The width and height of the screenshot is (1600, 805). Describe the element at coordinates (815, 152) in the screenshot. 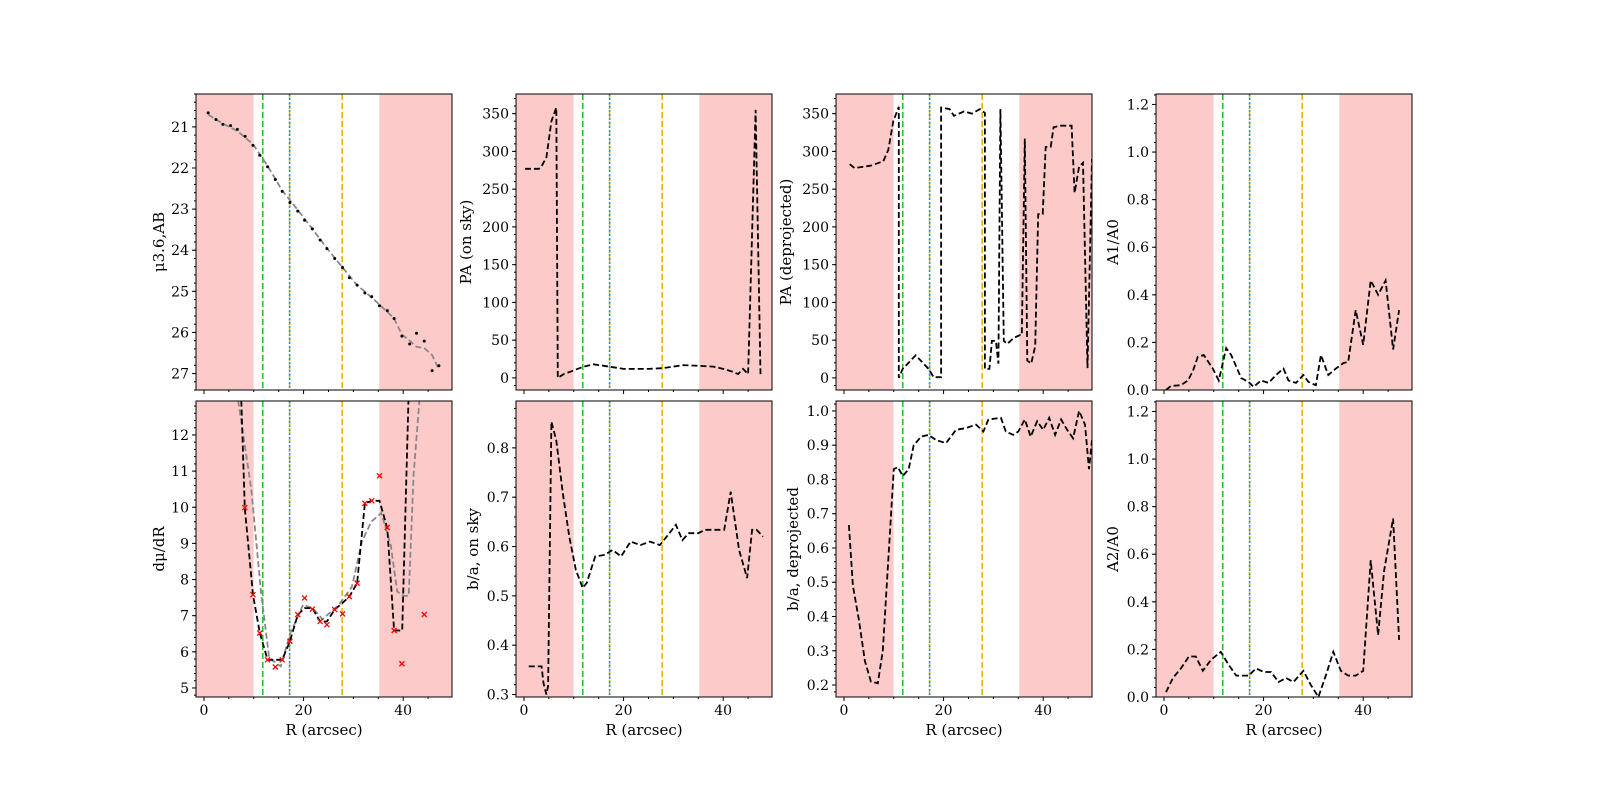

I see `y-tick-label: 300` at that location.